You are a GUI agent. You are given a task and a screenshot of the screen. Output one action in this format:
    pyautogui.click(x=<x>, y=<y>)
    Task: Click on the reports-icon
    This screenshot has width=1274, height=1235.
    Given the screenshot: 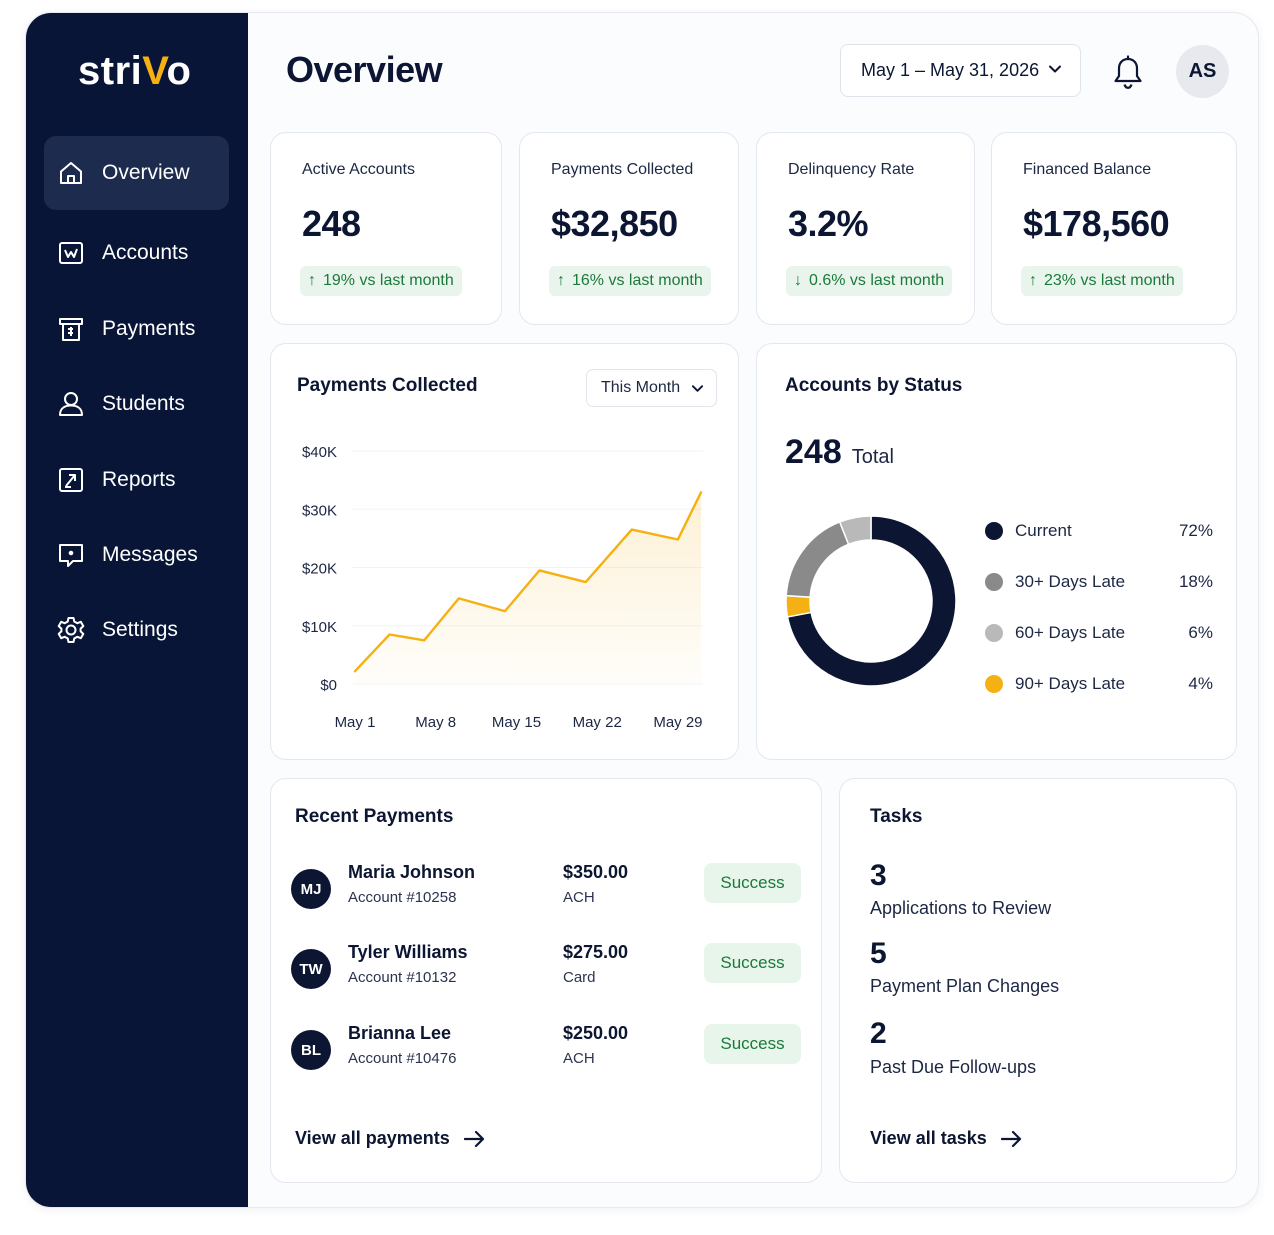 What is the action you would take?
    pyautogui.click(x=71, y=480)
    